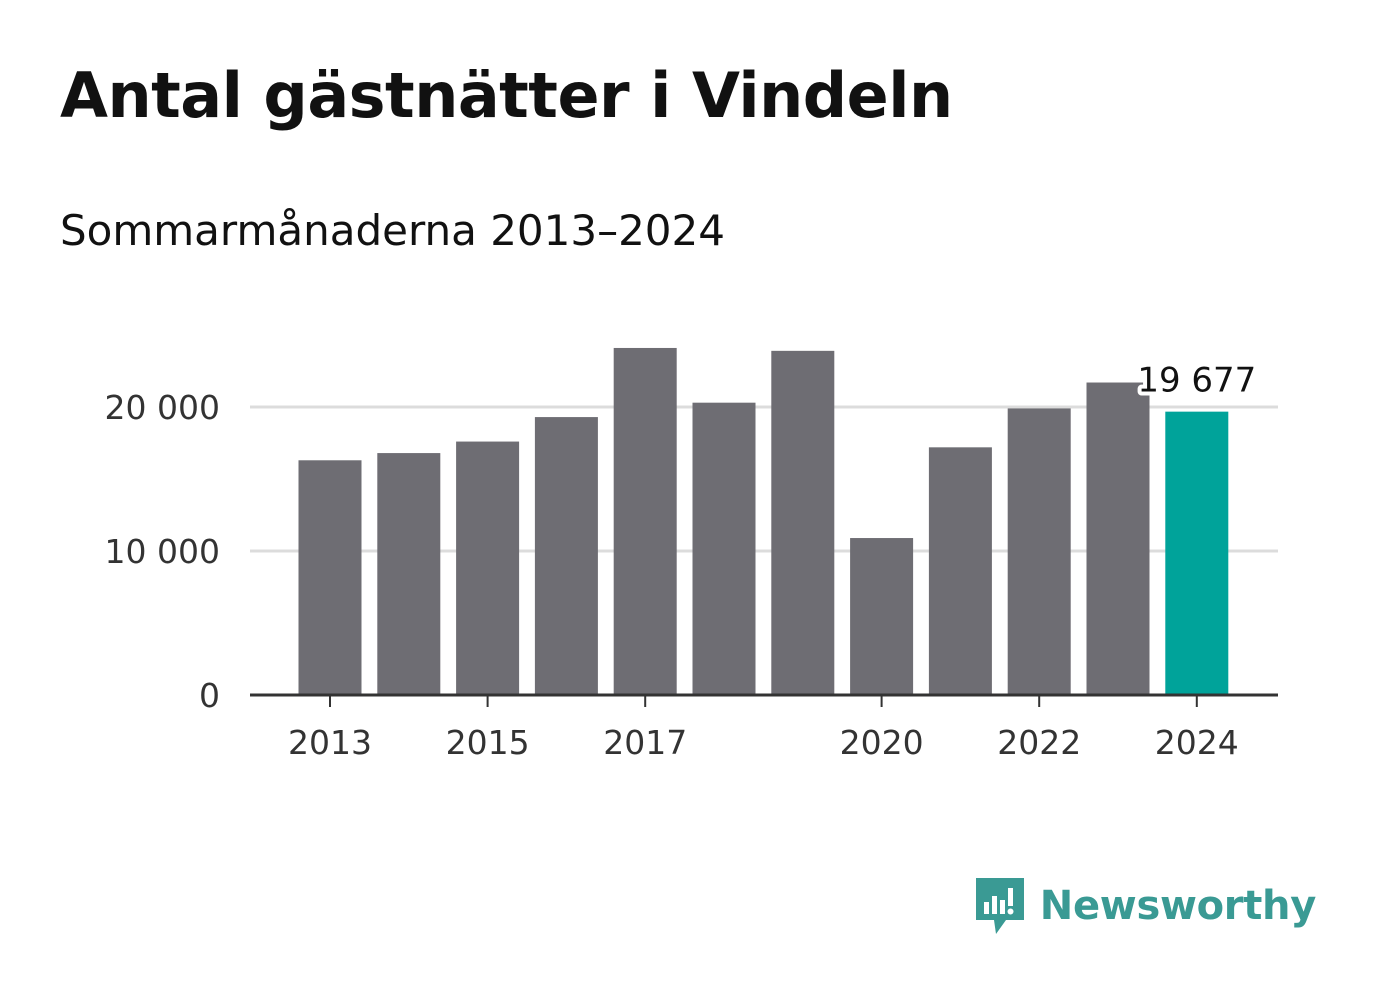 The height and width of the screenshot is (999, 1382). What do you see at coordinates (209, 695) in the screenshot?
I see `y-tick-label: 0` at bounding box center [209, 695].